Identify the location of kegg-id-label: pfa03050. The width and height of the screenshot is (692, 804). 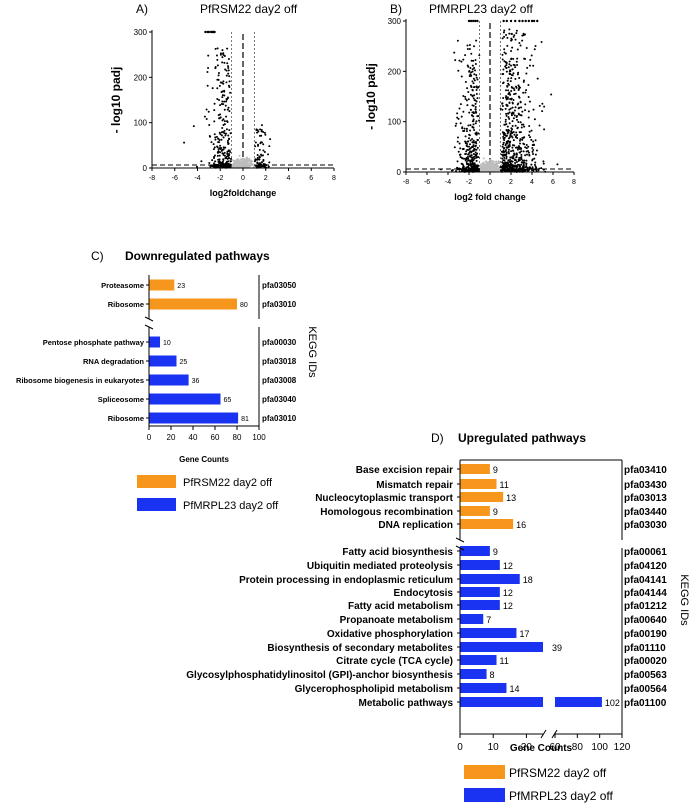
(279, 285).